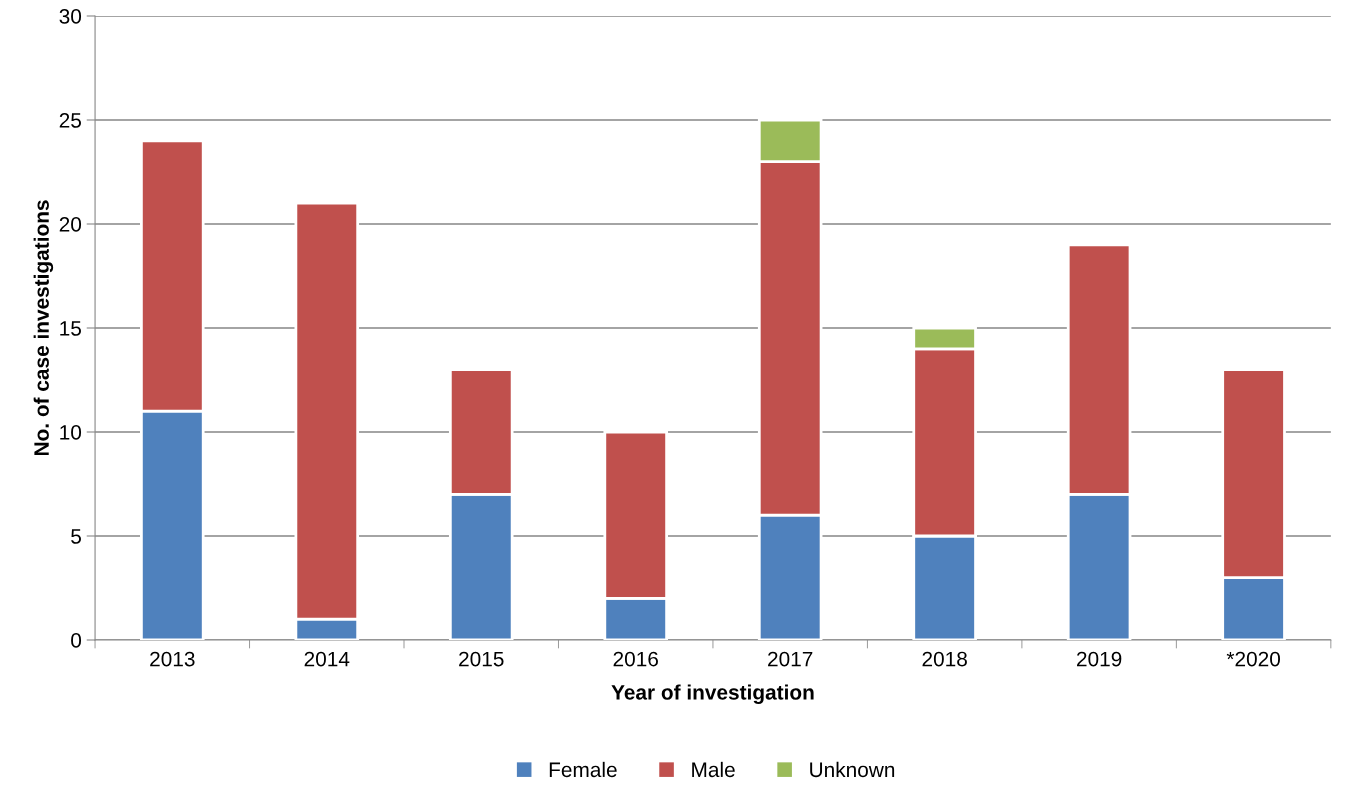  I want to click on y-axis-title: No. of case investigations, so click(43, 328).